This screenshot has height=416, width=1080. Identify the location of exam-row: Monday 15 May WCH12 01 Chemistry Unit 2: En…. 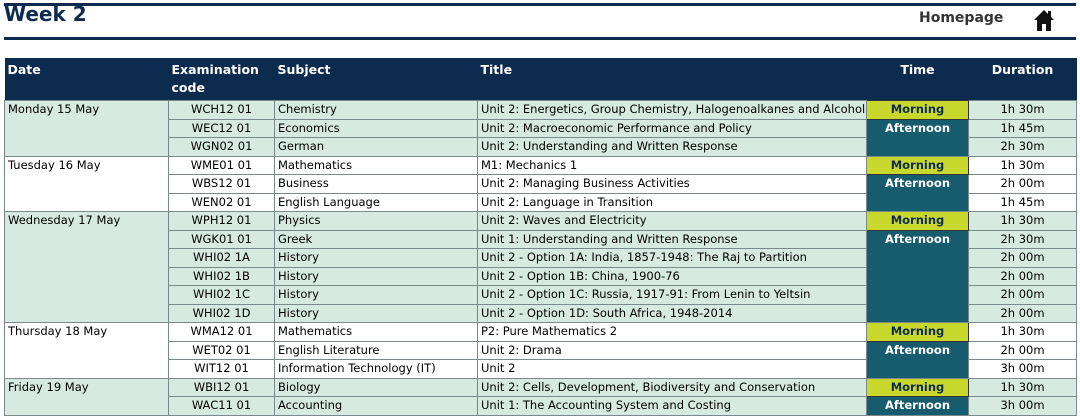
(540, 128).